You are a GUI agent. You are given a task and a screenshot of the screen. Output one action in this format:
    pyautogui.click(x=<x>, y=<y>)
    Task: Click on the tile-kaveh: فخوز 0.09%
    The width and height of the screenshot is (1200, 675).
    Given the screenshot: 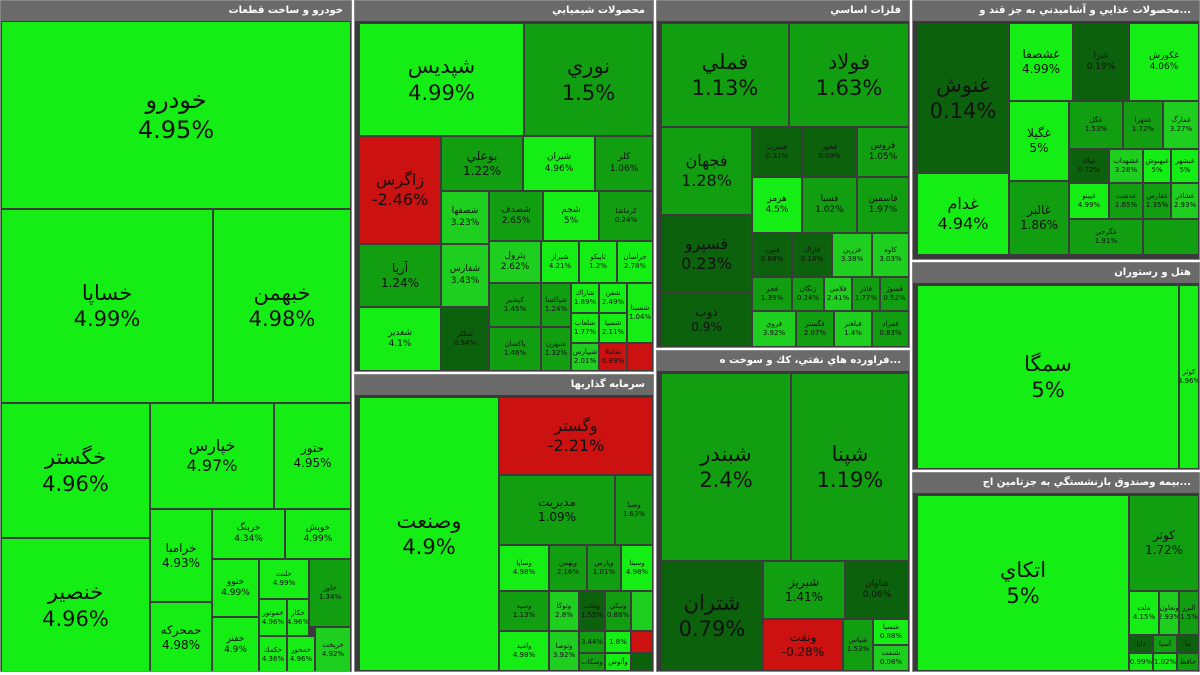 What is the action you would take?
    pyautogui.click(x=829, y=152)
    